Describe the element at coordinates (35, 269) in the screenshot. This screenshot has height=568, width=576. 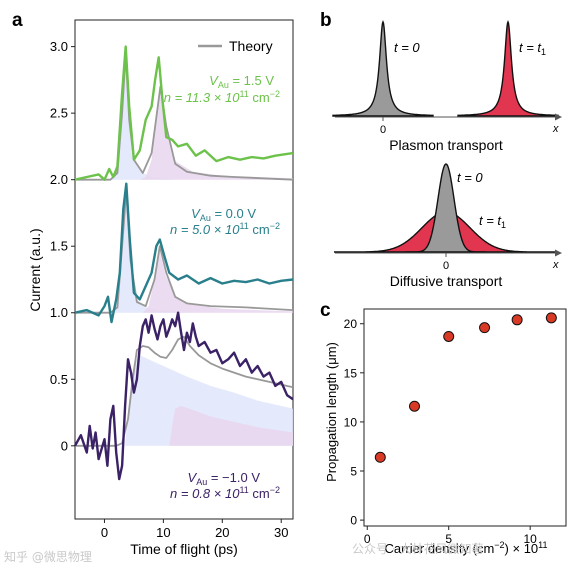
I see `panel-a-y-axis-title: Current (a.u.)` at that location.